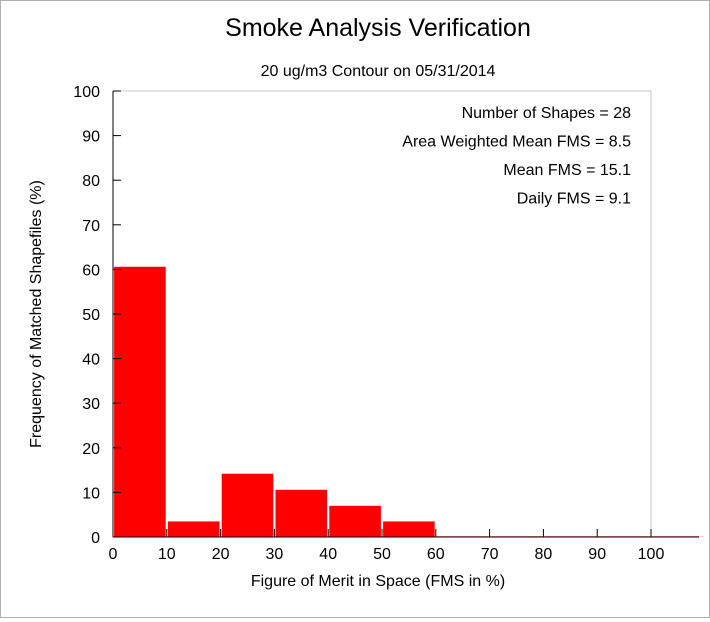 The height and width of the screenshot is (622, 710). I want to click on y-tick-label: 60, so click(91, 270).